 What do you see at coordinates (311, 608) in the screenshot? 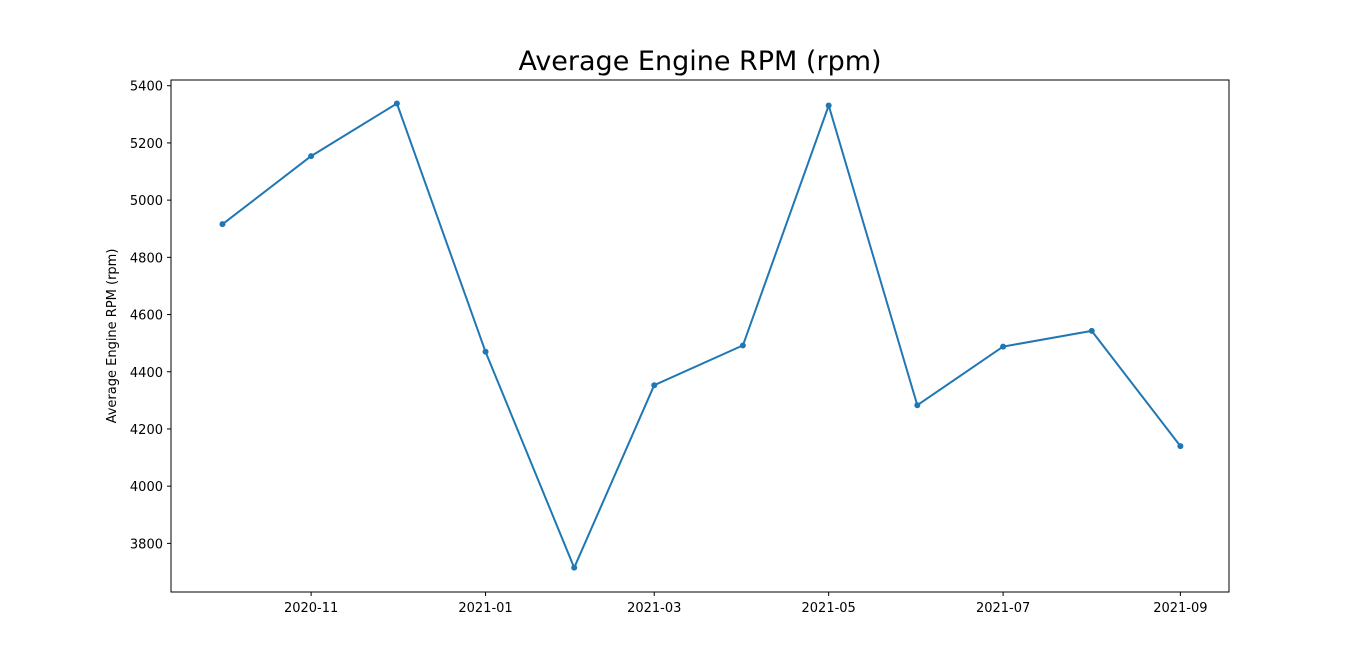
I see `x-tick-label: 2020-11` at bounding box center [311, 608].